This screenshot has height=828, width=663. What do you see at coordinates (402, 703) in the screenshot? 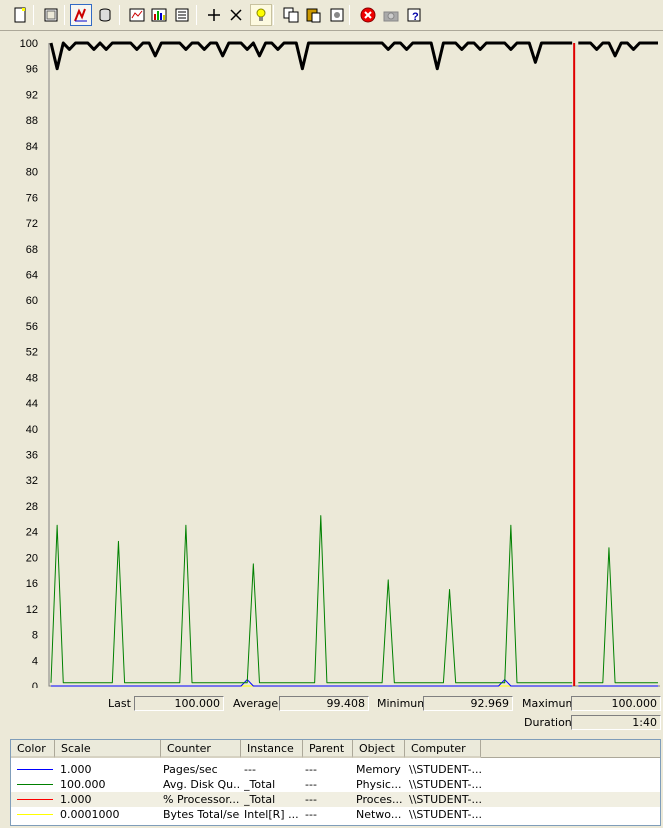
I see `minimum-label: Minimum` at bounding box center [402, 703].